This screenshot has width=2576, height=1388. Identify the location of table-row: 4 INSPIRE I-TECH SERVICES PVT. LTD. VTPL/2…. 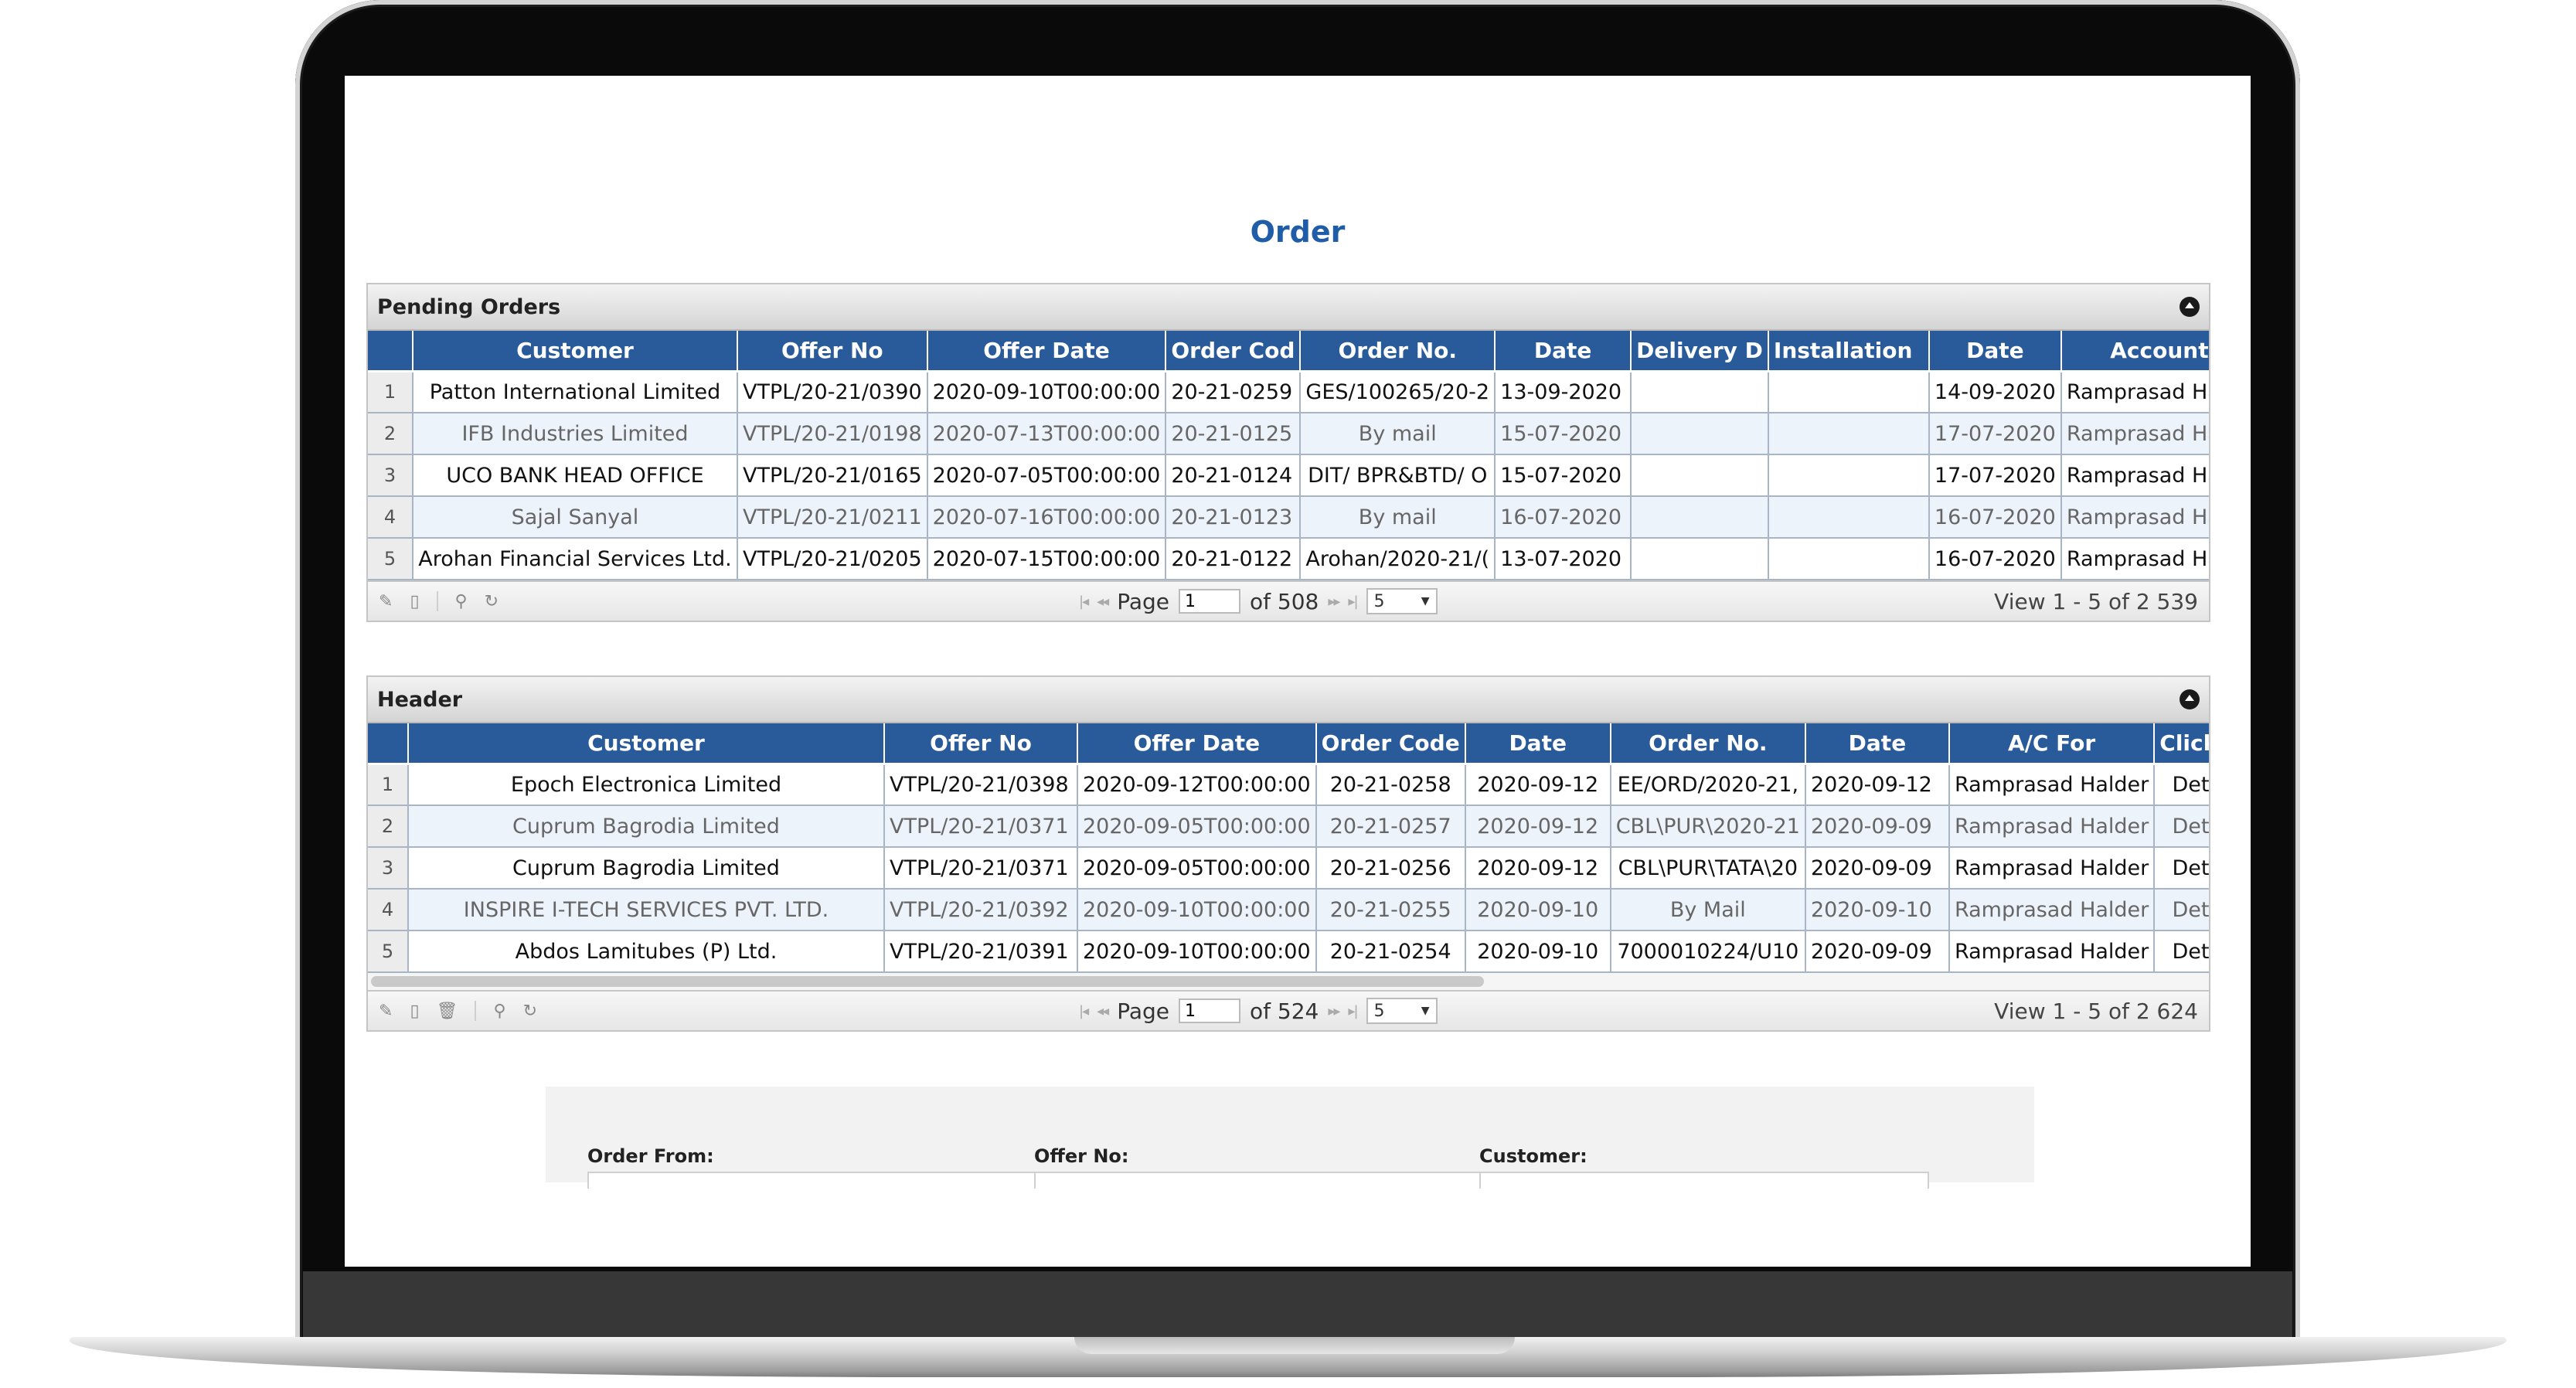
(1288, 910).